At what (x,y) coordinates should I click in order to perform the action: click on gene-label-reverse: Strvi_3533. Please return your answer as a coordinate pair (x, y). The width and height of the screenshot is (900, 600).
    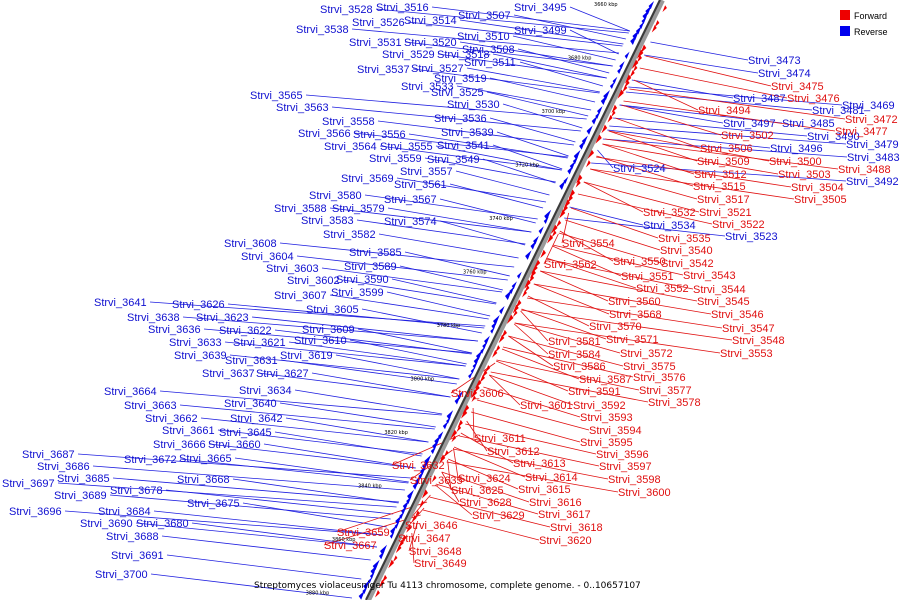
    Looking at the image, I should click on (427, 87).